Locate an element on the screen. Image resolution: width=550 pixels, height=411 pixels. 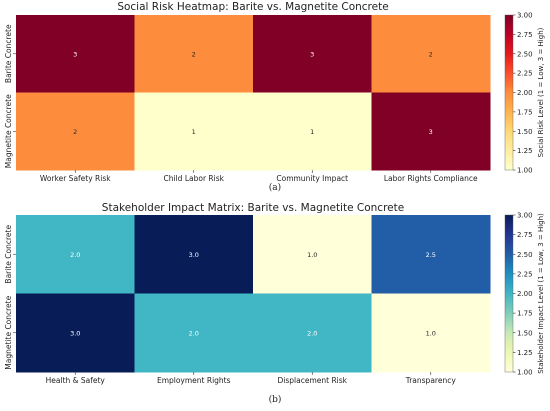
column-tick-label: Employment Rights is located at coordinates (194, 380).